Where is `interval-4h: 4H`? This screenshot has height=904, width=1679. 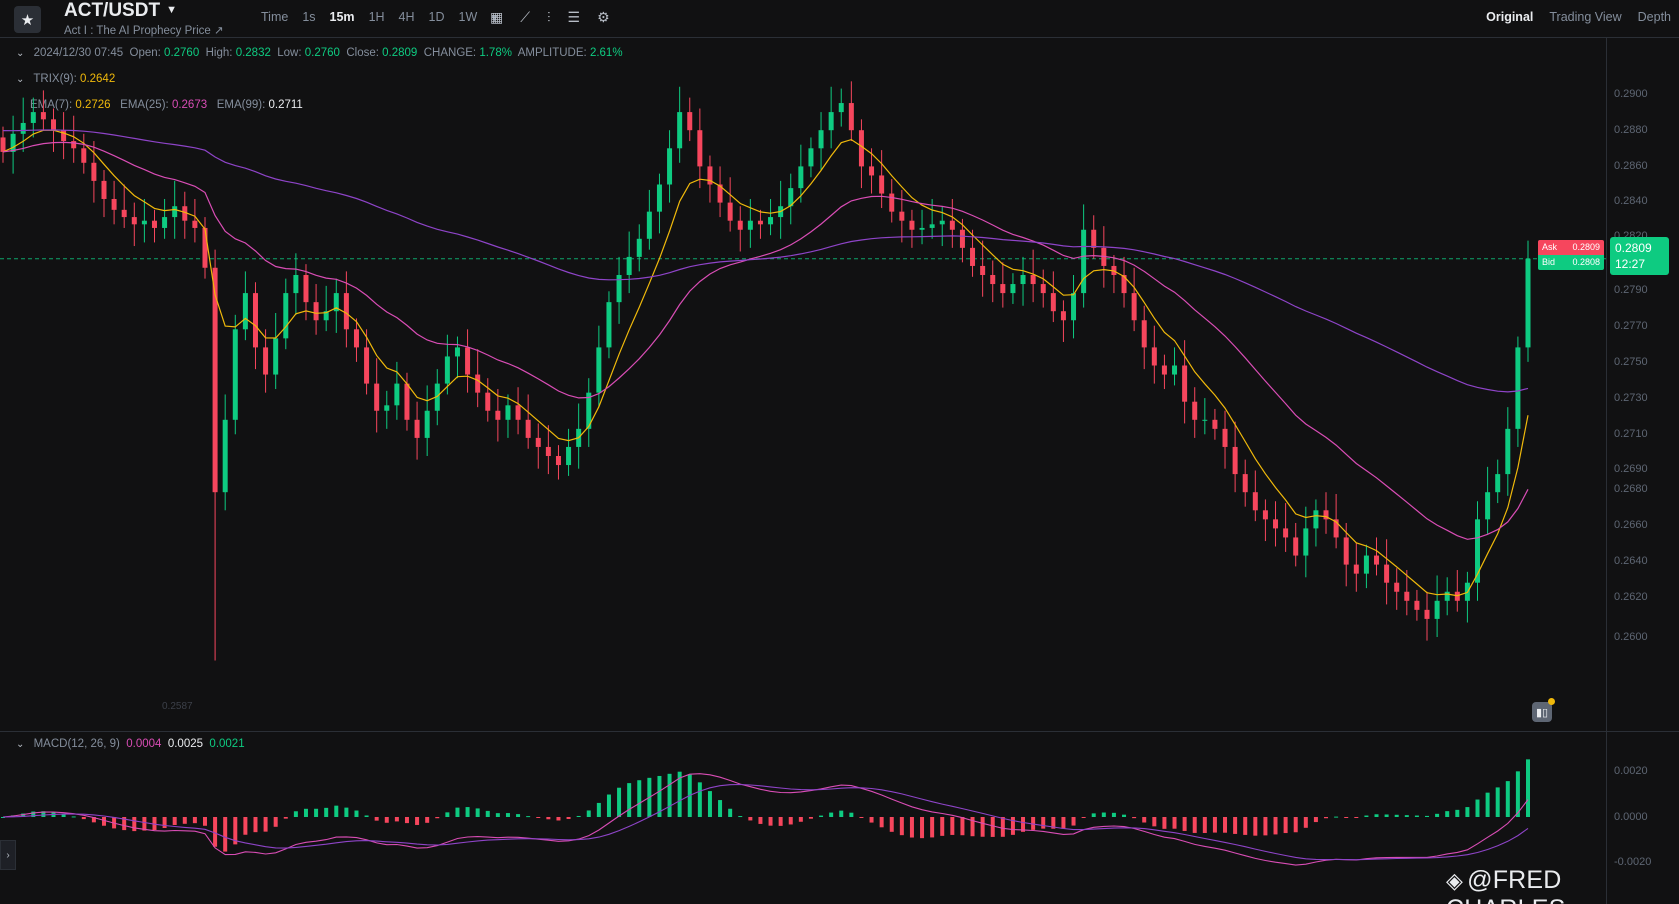 interval-4h: 4H is located at coordinates (406, 17).